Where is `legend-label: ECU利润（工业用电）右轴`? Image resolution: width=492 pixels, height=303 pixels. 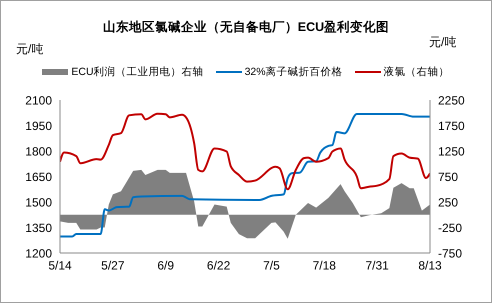 legend-label: ECU利润（工业用电）右轴 is located at coordinates (137, 72).